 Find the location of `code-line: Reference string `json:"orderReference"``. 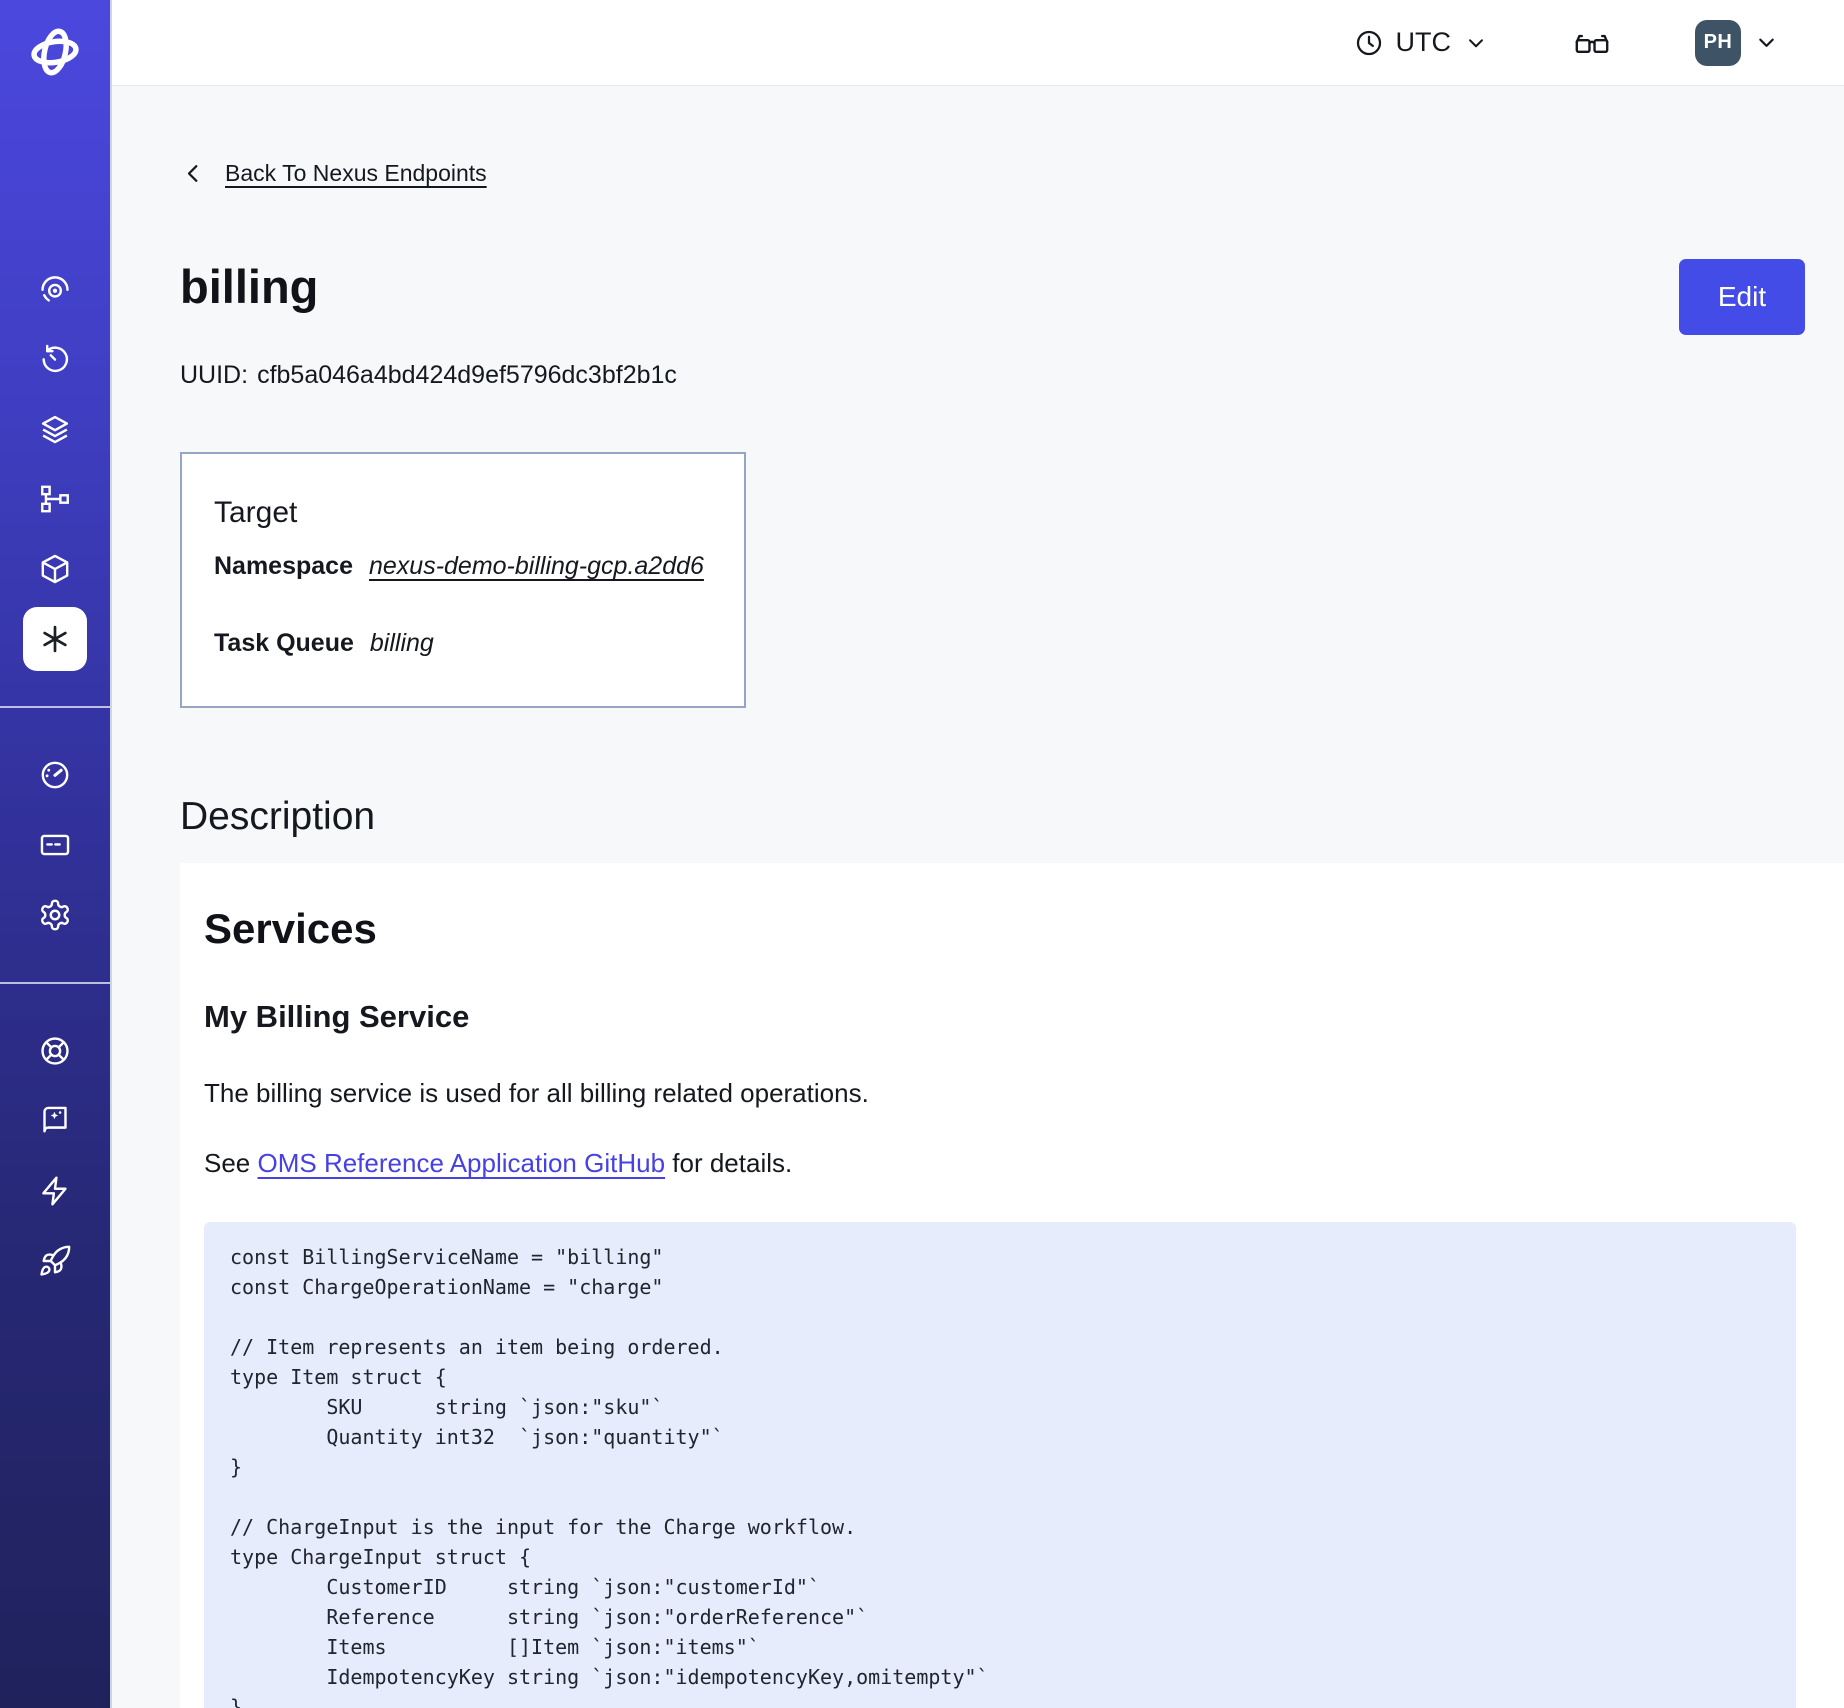

code-line: Reference string `json:"orderReference"` is located at coordinates (549, 1617).